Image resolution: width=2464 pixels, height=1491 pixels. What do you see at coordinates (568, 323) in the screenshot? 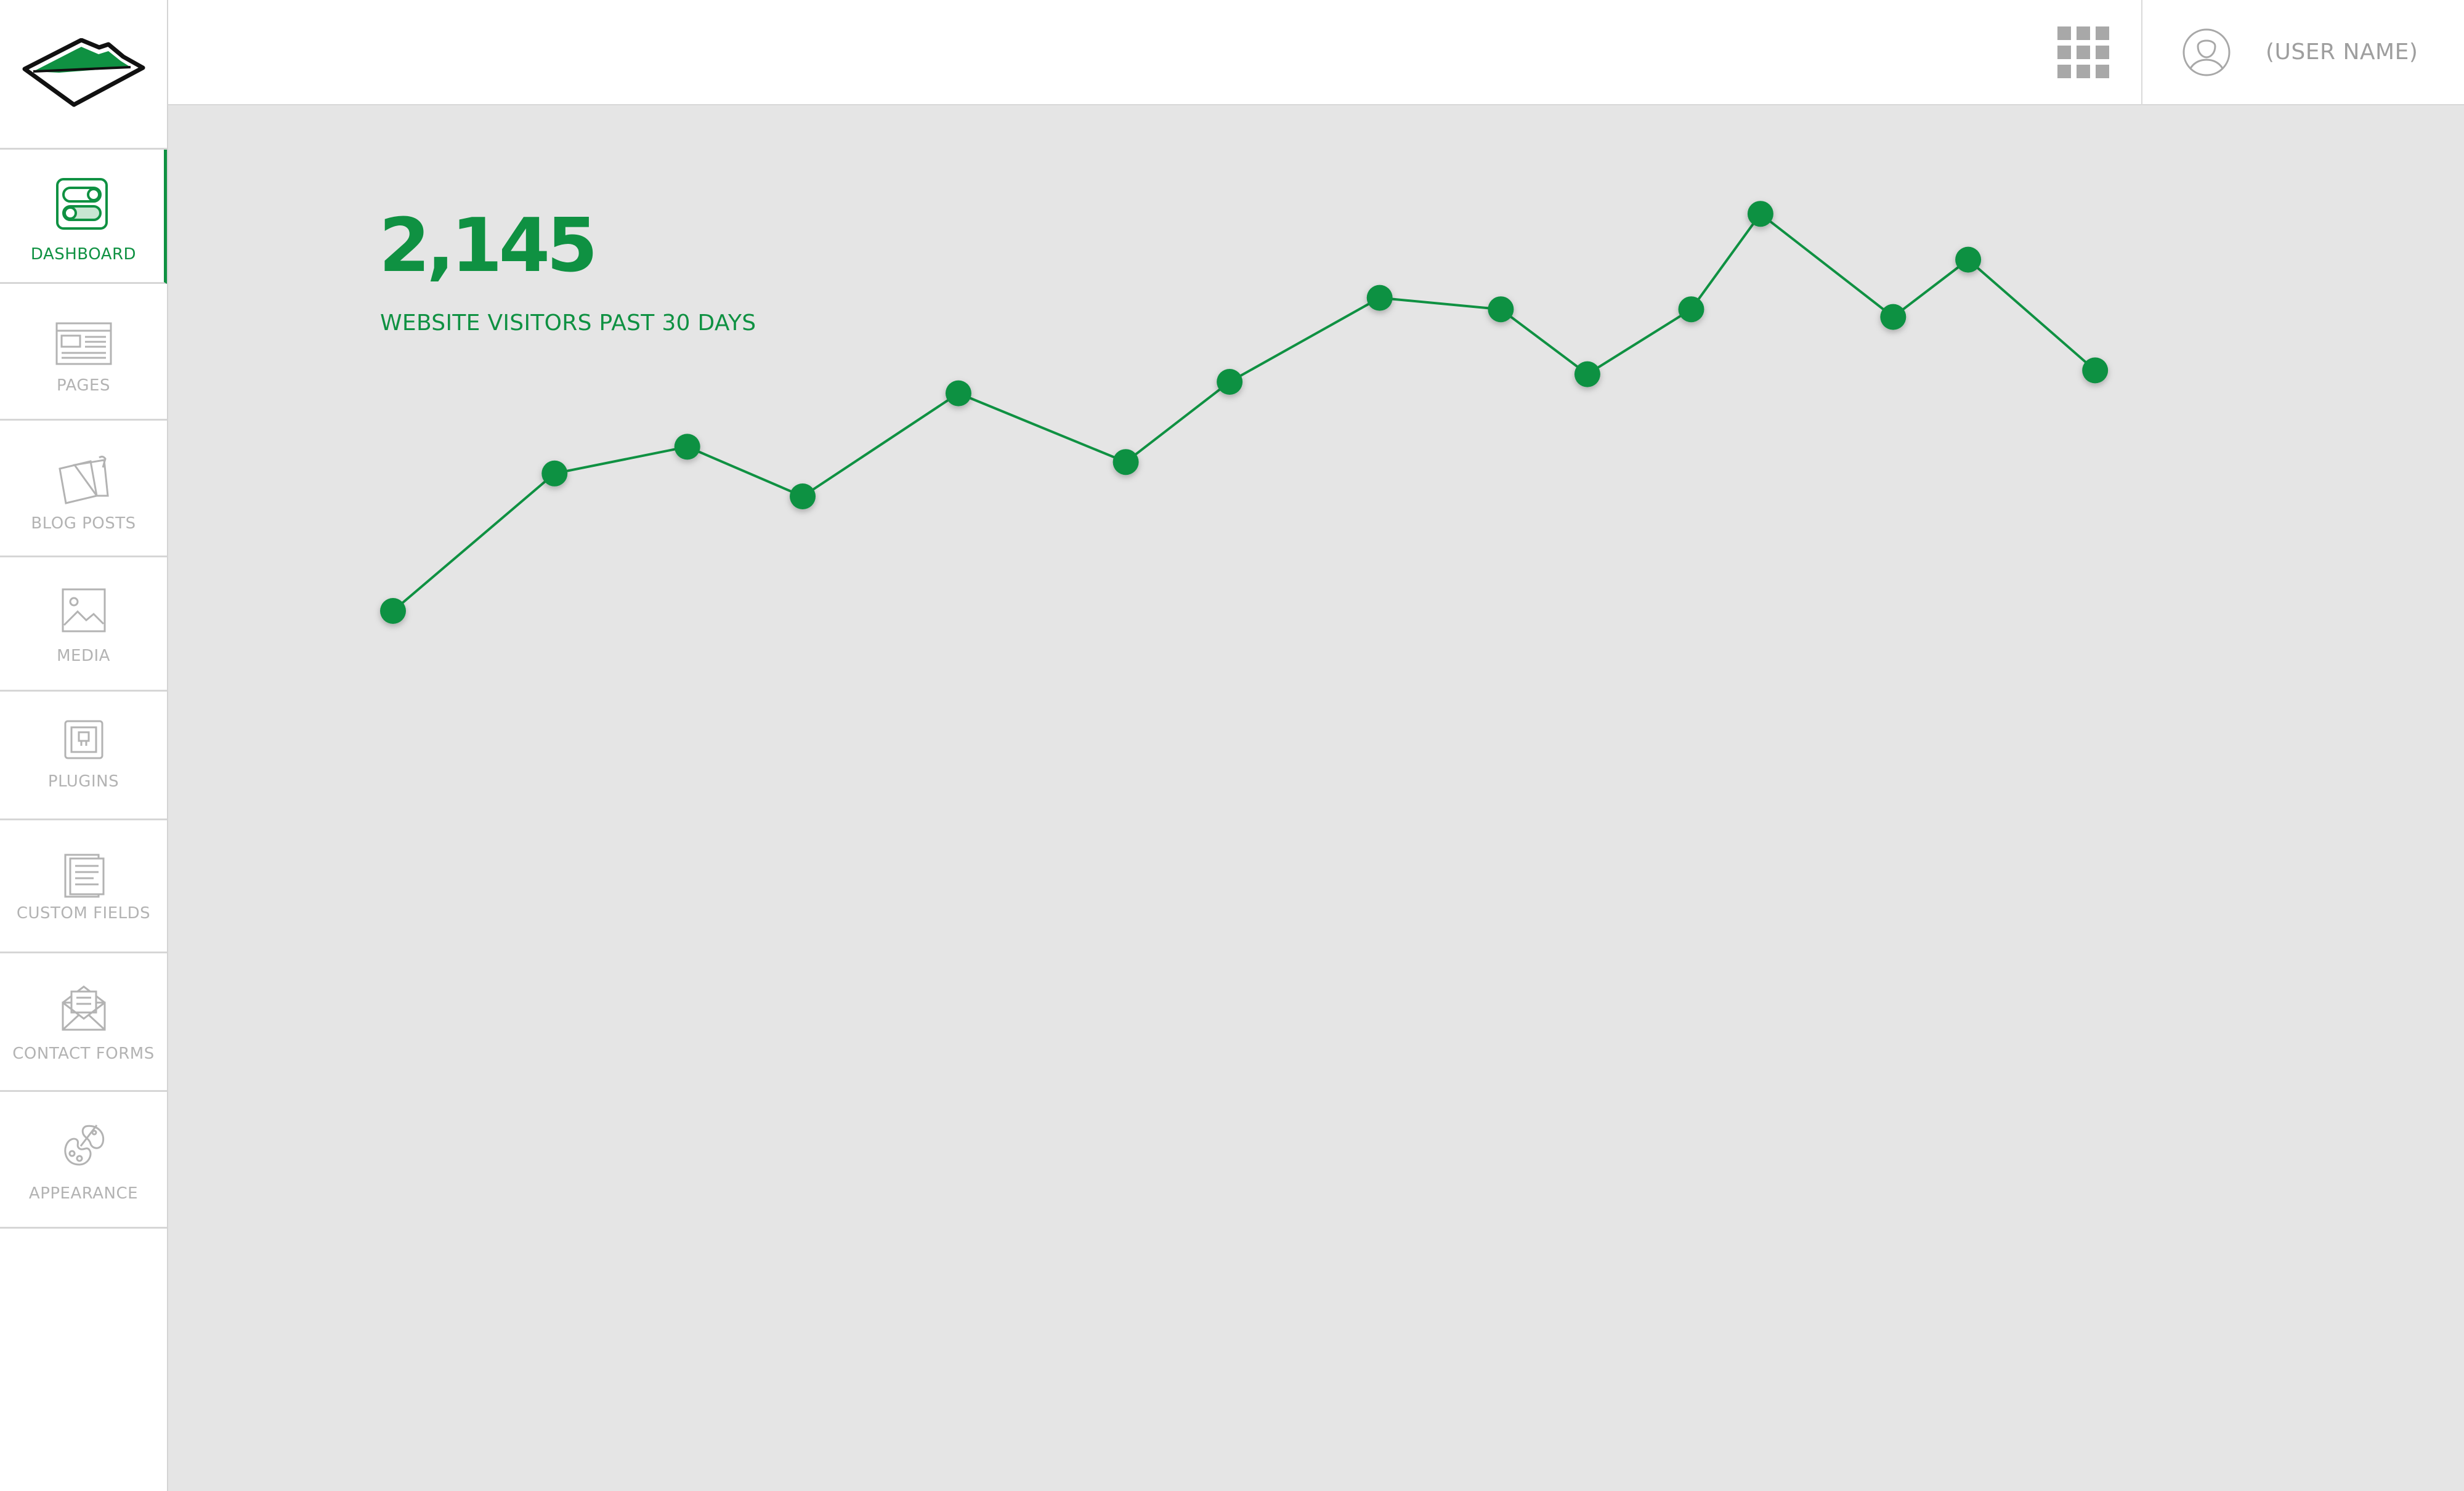
I see `visitor-caption: WEBSITE VISITORS PAST 30 DAYS` at bounding box center [568, 323].